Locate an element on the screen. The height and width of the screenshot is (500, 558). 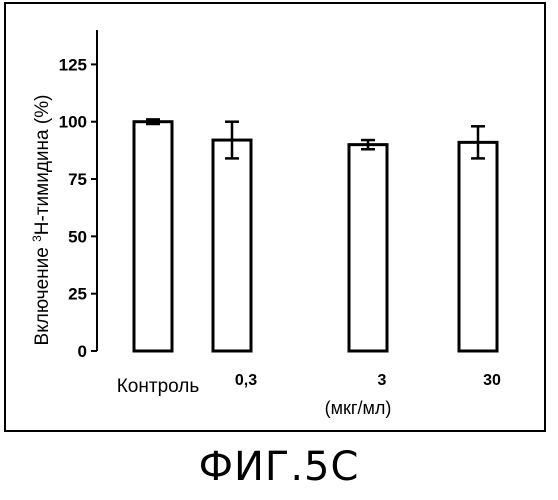
x-tick-labels: Контроль 0,3 3 30 is located at coordinates (309, 384).